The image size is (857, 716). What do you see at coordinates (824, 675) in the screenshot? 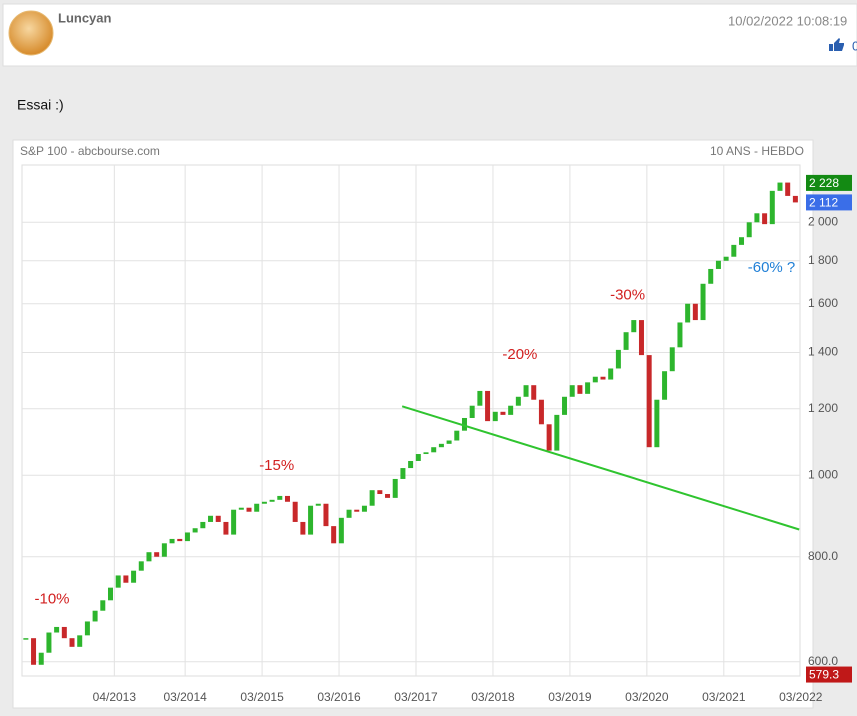
I see `price-tag-label: 579.3` at bounding box center [824, 675].